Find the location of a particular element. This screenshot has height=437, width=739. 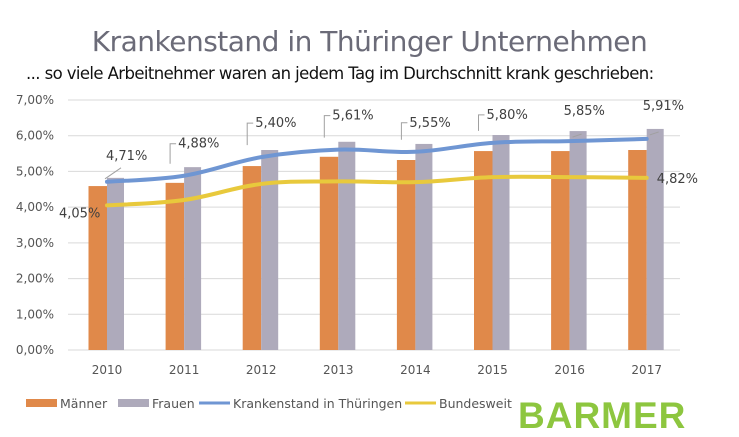

legend-label: Krankenstand in Thüringen is located at coordinates (317, 403).